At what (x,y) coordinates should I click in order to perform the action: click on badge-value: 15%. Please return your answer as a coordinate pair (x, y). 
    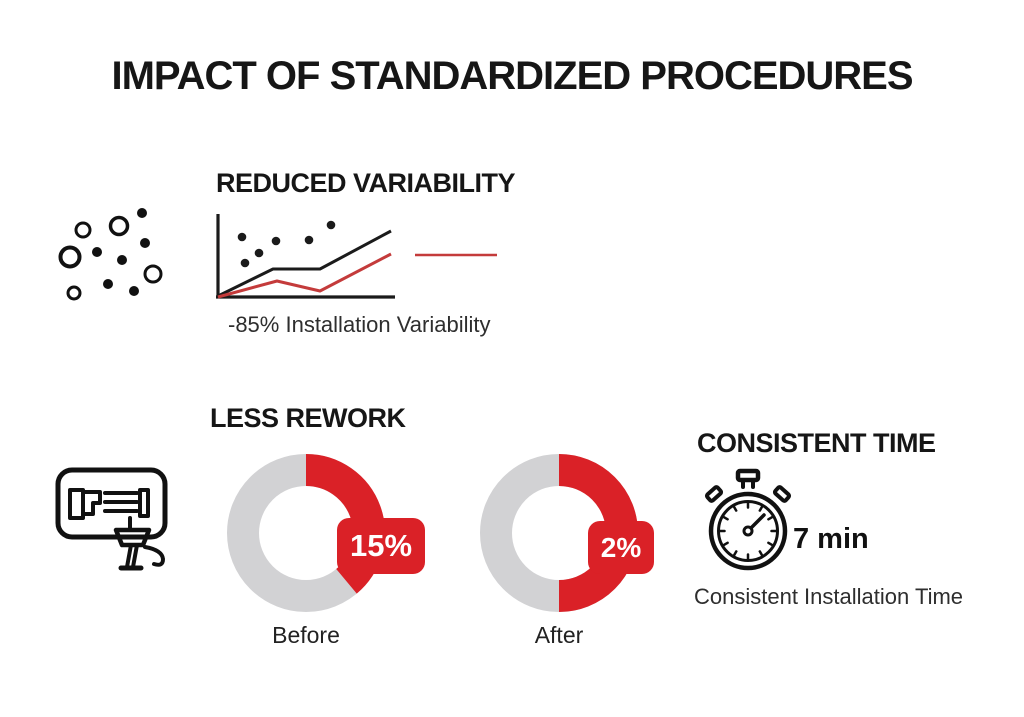
    Looking at the image, I should click on (381, 545).